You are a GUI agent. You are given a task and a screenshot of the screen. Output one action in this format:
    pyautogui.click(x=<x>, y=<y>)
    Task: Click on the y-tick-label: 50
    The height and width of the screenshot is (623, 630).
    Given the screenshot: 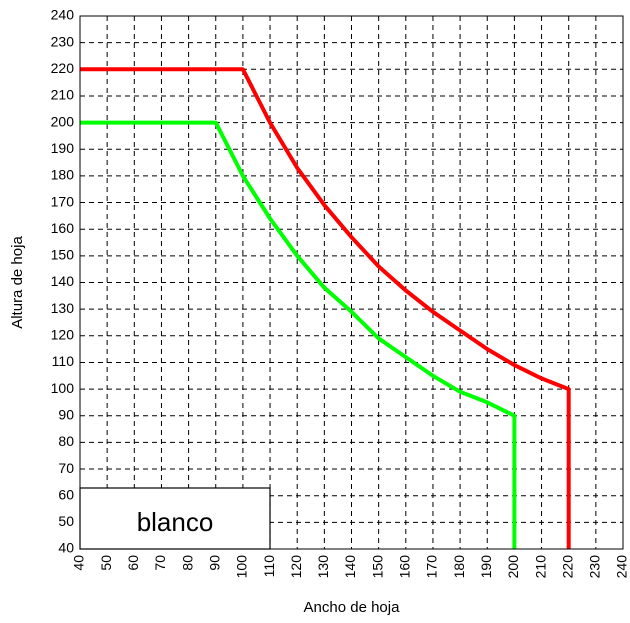 What is the action you would take?
    pyautogui.click(x=66, y=521)
    